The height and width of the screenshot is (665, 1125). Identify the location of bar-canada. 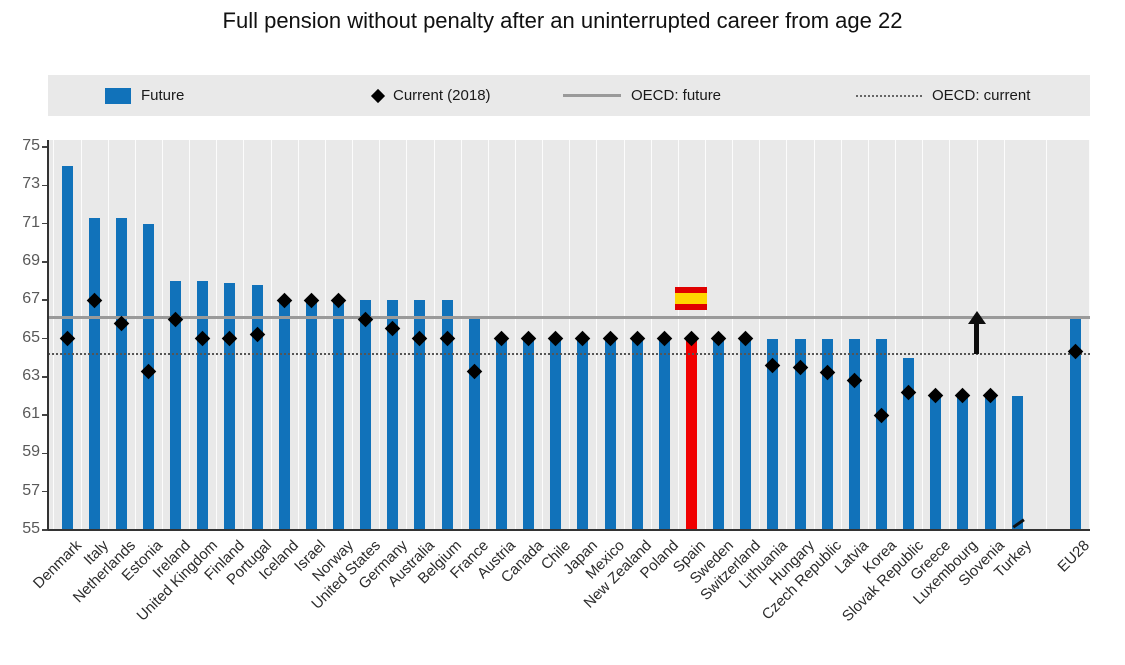
(529, 434).